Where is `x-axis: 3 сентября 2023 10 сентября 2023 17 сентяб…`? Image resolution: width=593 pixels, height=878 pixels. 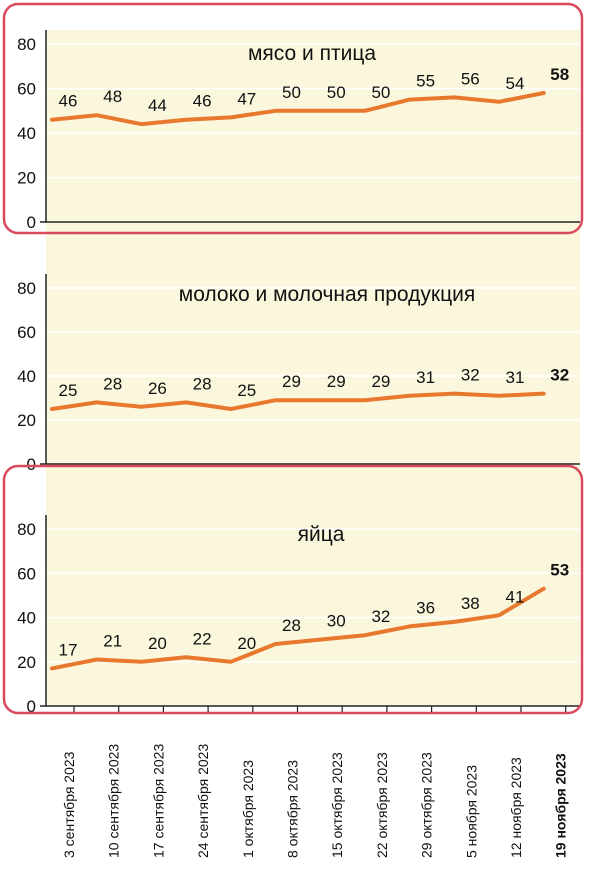
x-axis: 3 сентября 2023 10 сентября 2023 17 сентяб… is located at coordinates (315, 782).